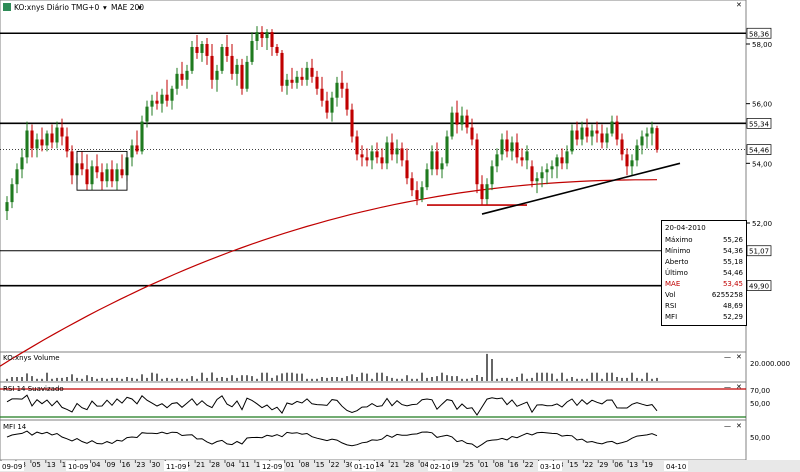 Image resolution: width=800 pixels, height=472 pixels. I want to click on mae-label: MAE 200, so click(127, 7).